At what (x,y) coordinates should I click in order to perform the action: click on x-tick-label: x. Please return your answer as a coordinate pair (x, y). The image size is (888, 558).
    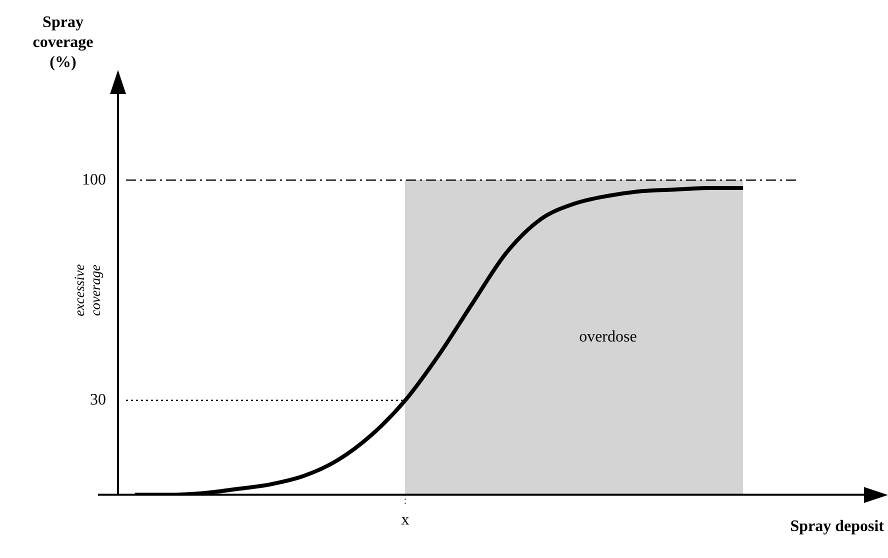
    Looking at the image, I should click on (405, 520).